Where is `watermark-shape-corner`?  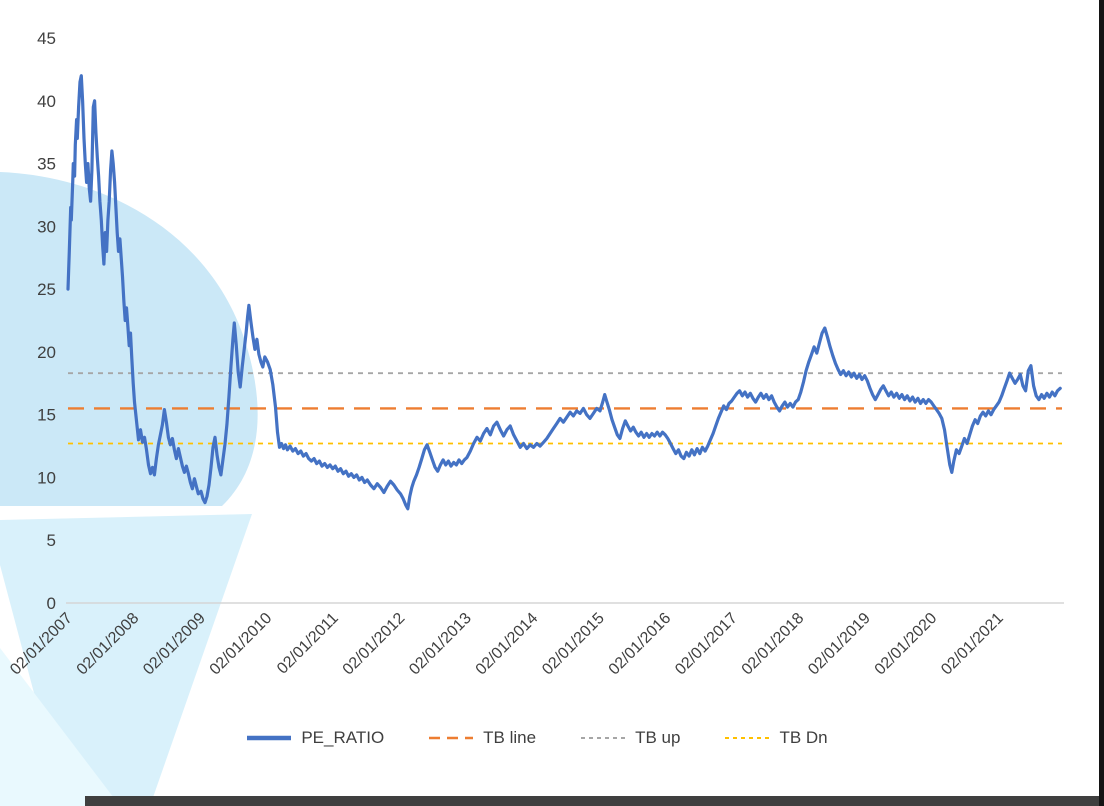
watermark-shape-corner is located at coordinates (60, 727).